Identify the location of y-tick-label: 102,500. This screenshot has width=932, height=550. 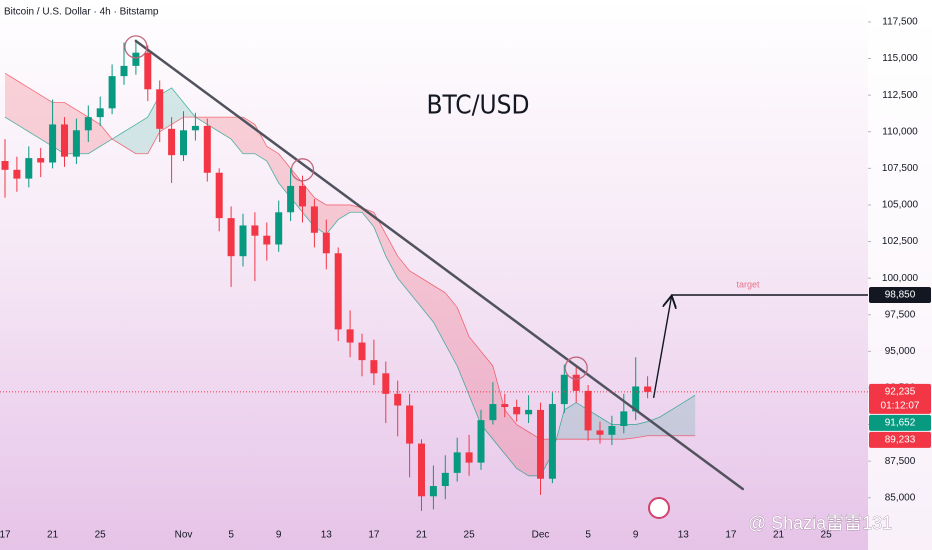
(900, 241).